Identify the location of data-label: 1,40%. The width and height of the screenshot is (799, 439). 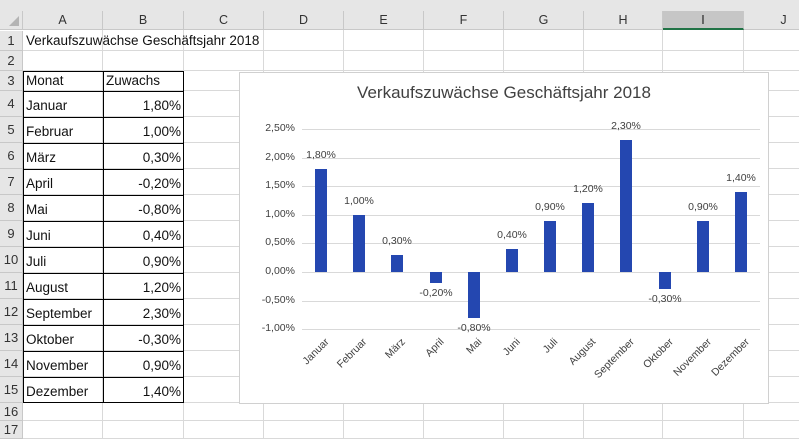
(741, 178).